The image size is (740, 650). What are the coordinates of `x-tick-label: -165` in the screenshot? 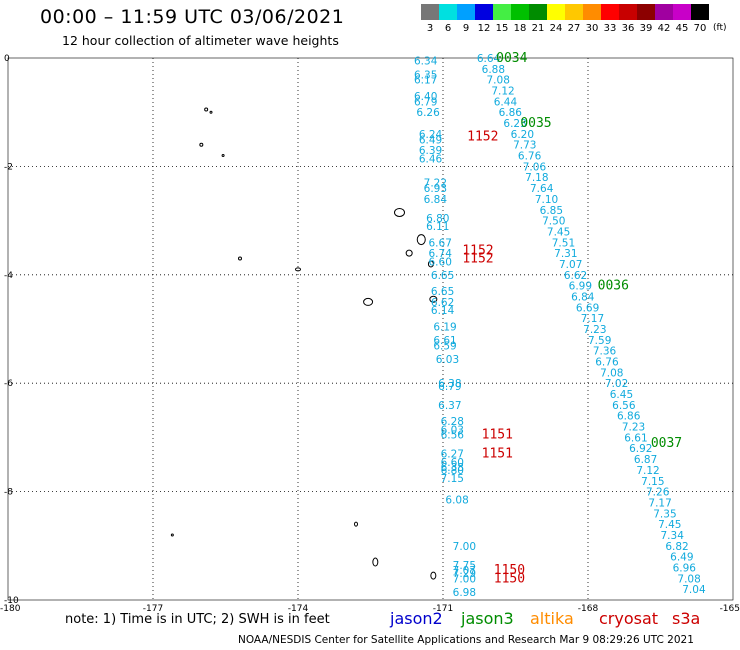 It's located at (730, 609).